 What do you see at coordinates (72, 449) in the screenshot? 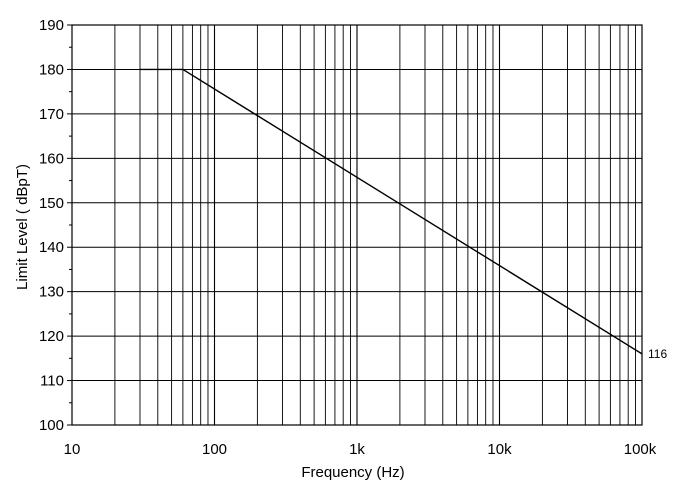
I see `x-tick-label: 10` at bounding box center [72, 449].